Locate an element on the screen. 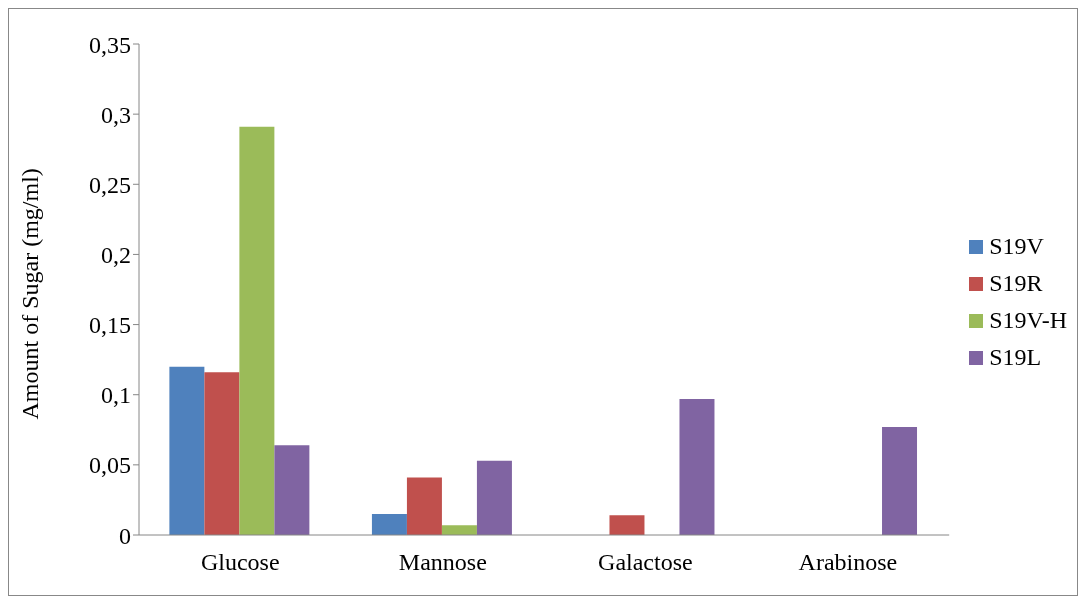 This screenshot has width=1088, height=598. legend-label: S19V-H is located at coordinates (1028, 320).